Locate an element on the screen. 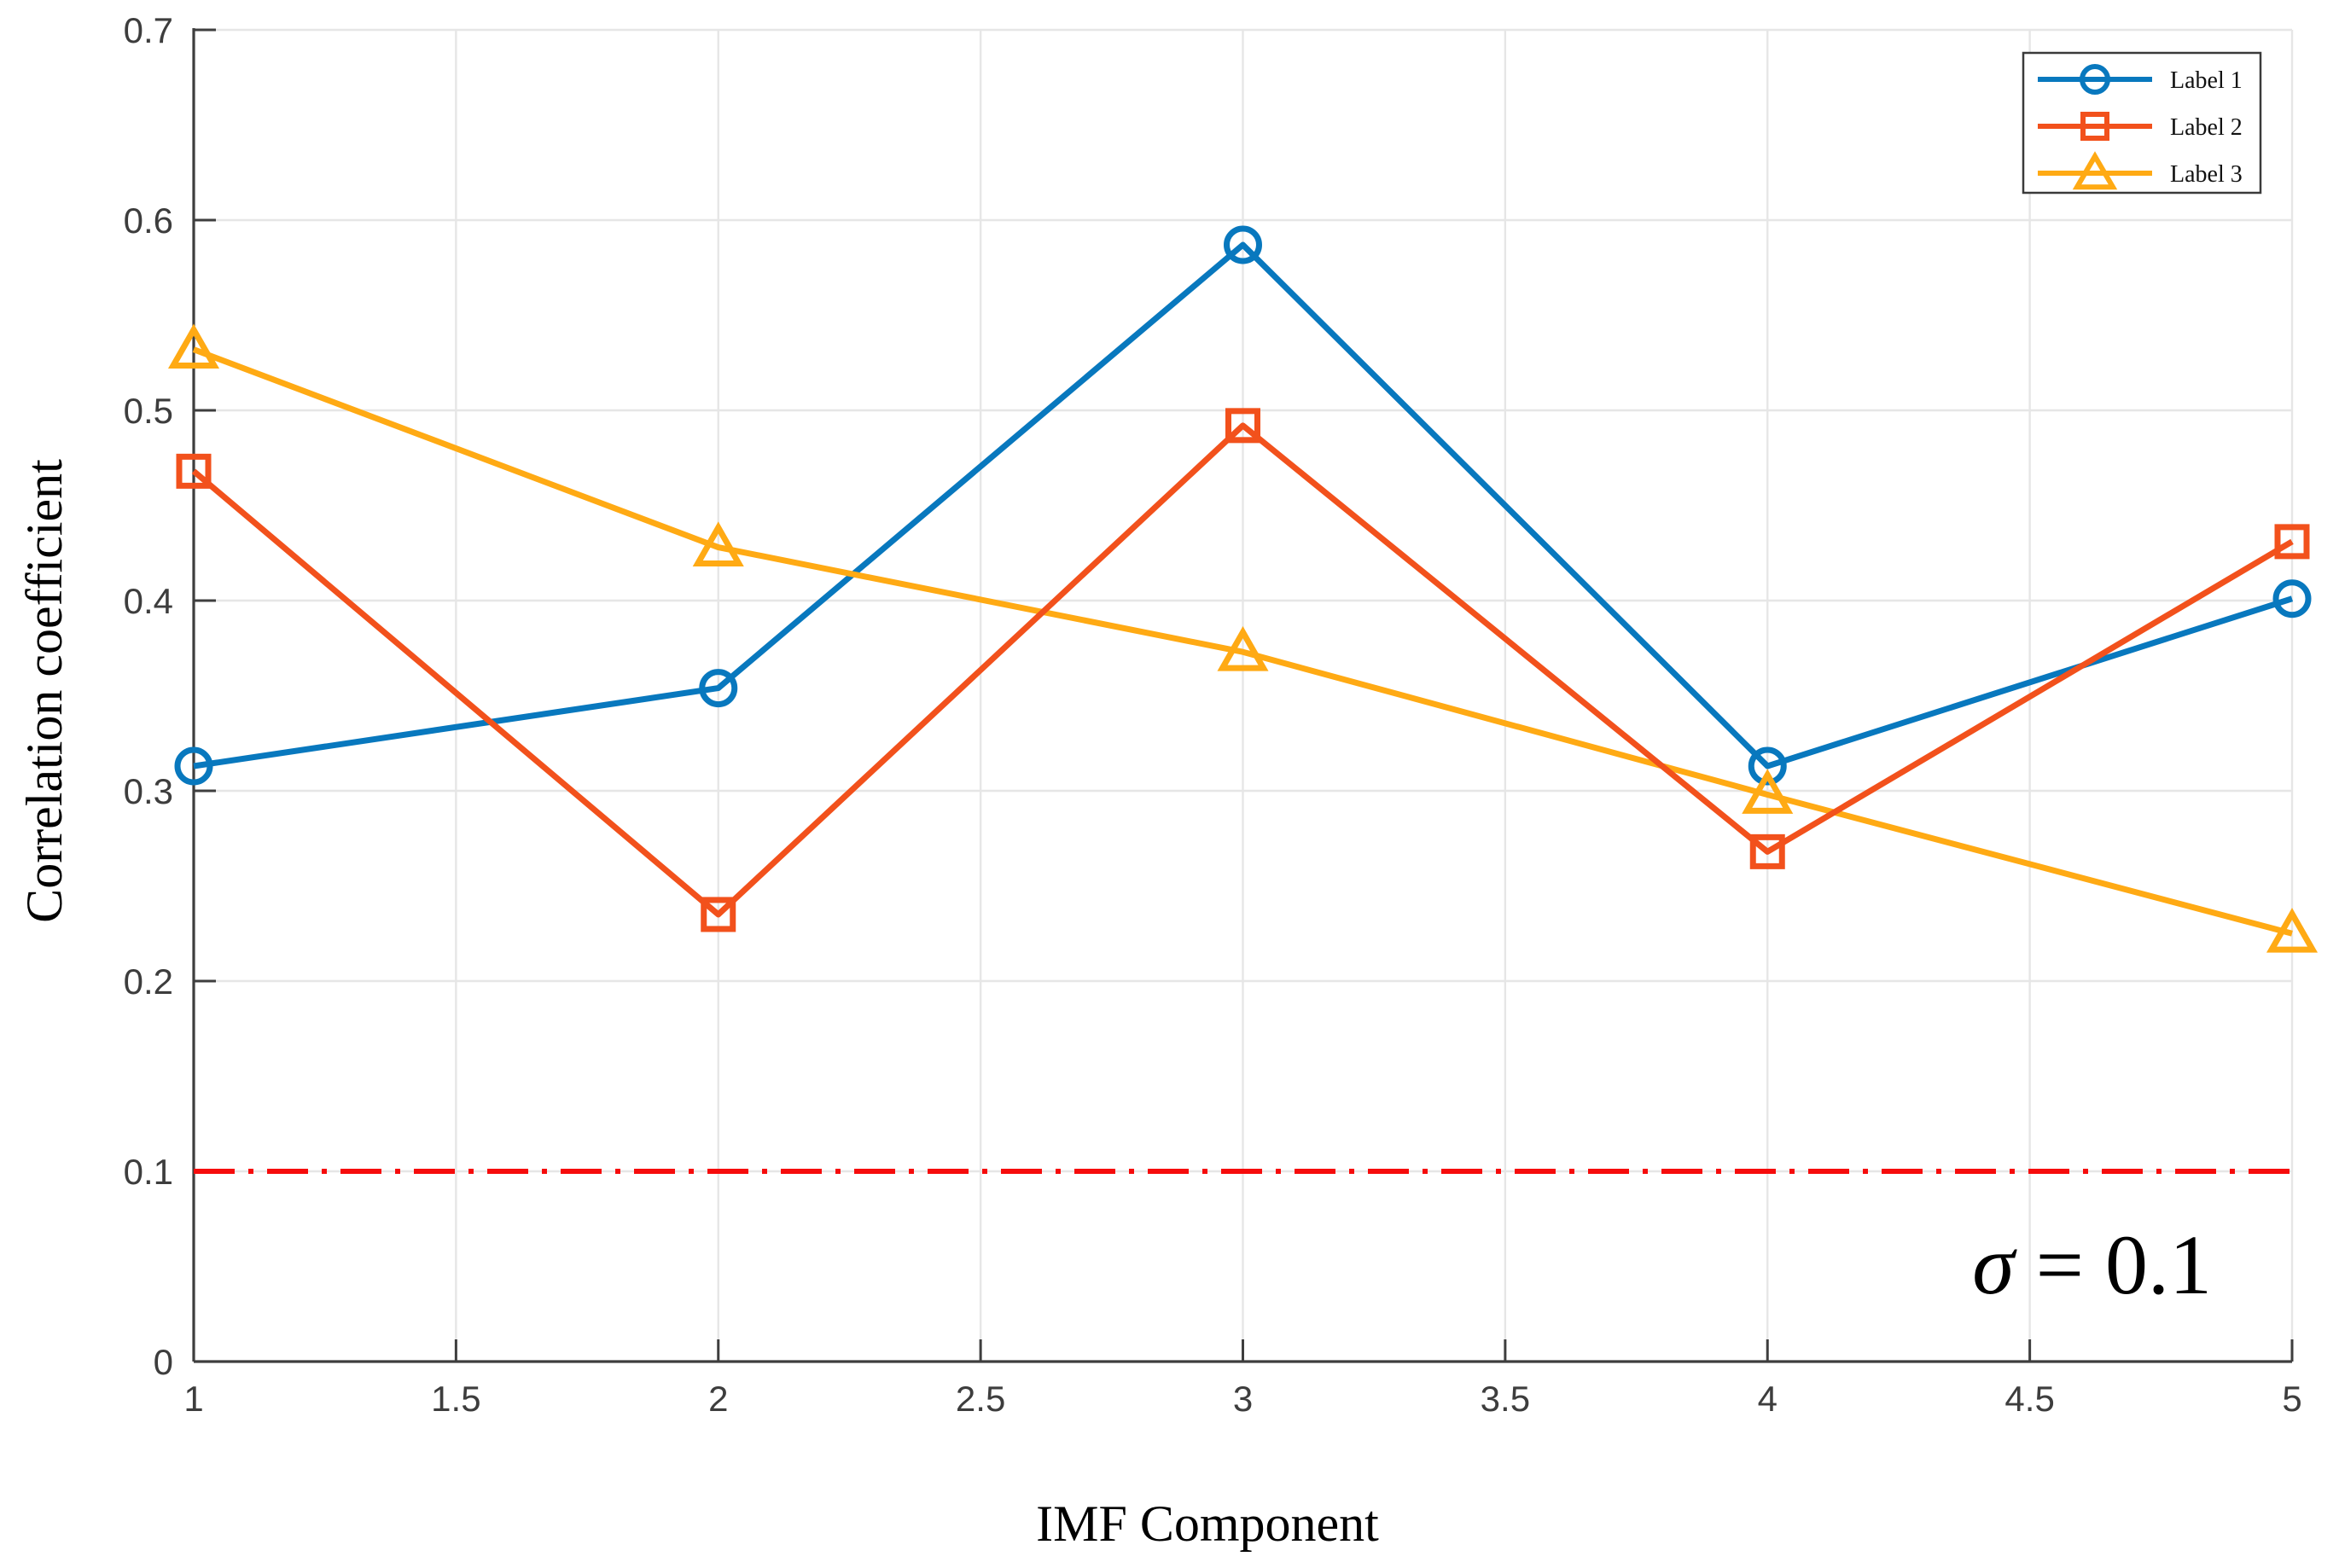 This screenshot has height=1568, width=2339. x-tick-label: 2.5 is located at coordinates (980, 1399).